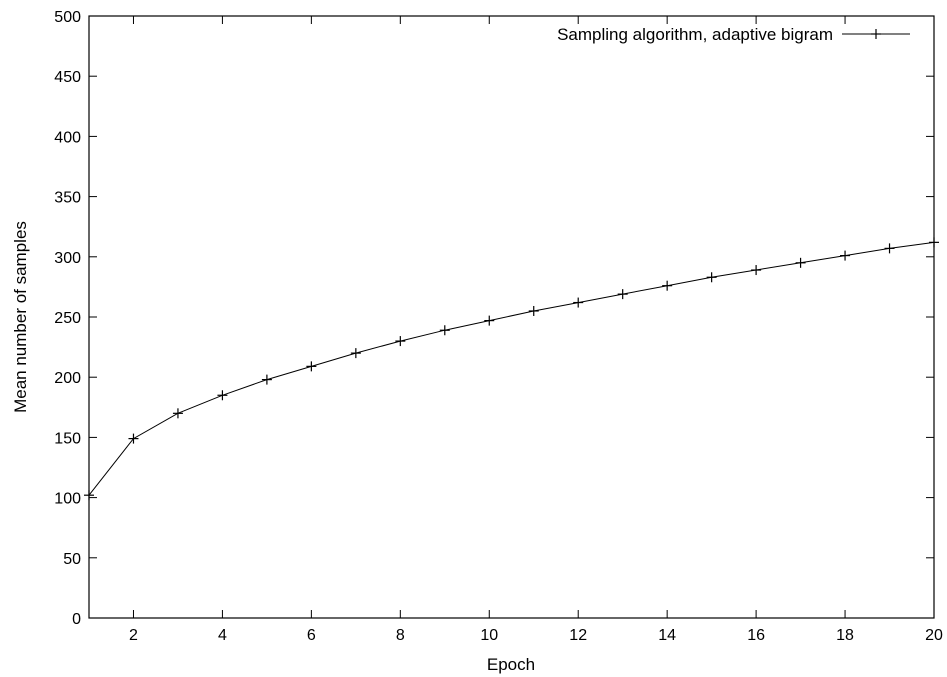 This screenshot has width=947, height=677. Describe the element at coordinates (756, 635) in the screenshot. I see `x-tick-label: 16` at that location.